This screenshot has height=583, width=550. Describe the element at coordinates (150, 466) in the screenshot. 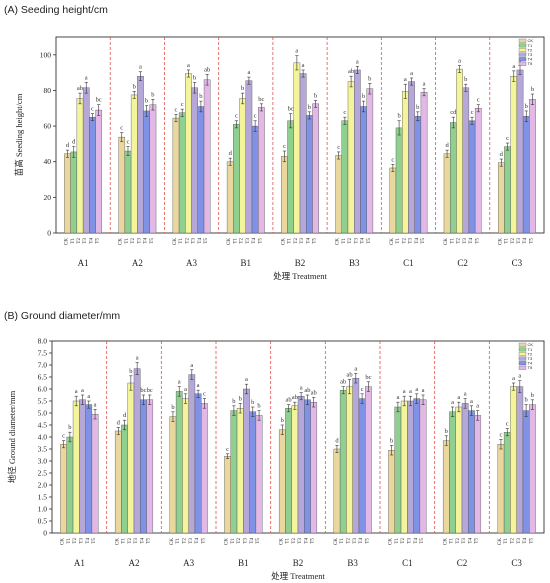

I see `panel-b-bar-T5-A2` at that location.